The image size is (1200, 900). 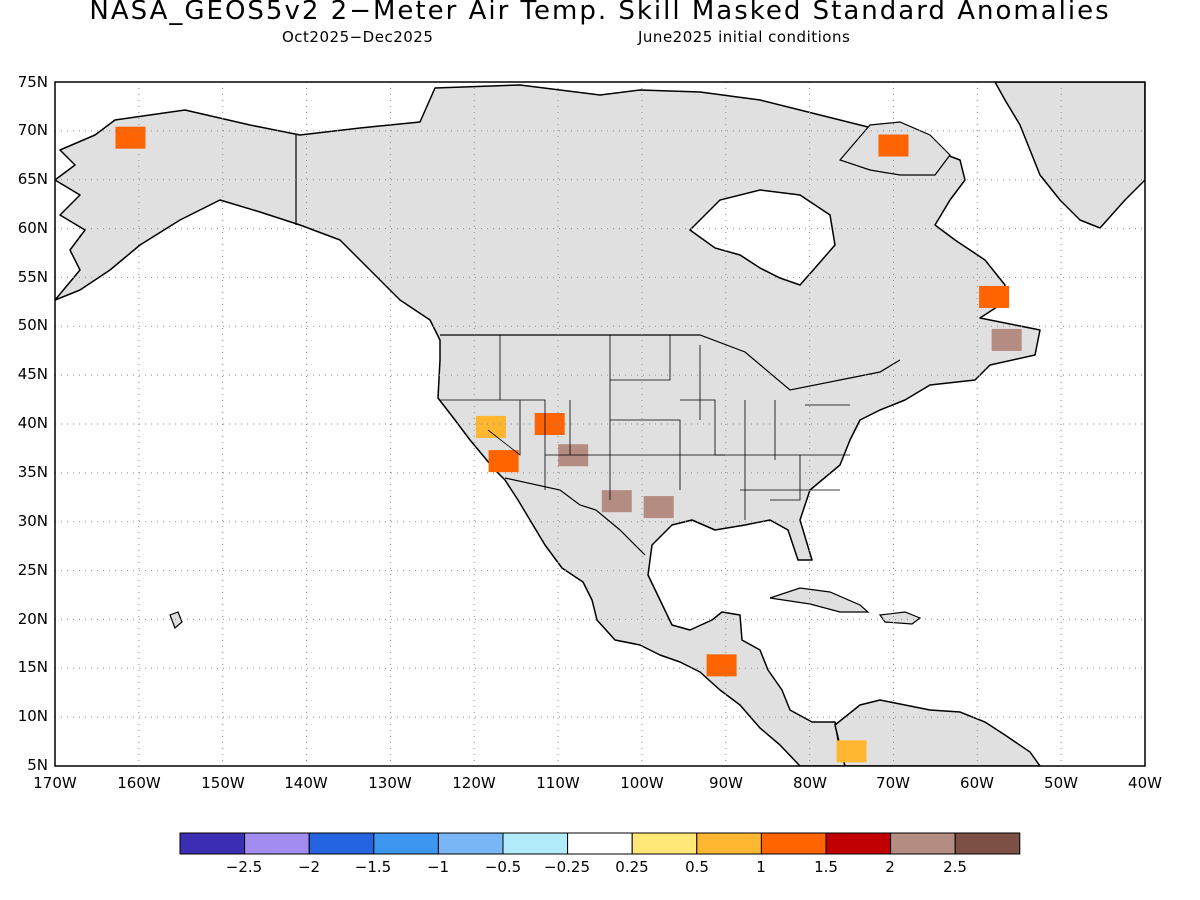 What do you see at coordinates (670, 362) in the screenshot?
I see `us-canada-border` at bounding box center [670, 362].